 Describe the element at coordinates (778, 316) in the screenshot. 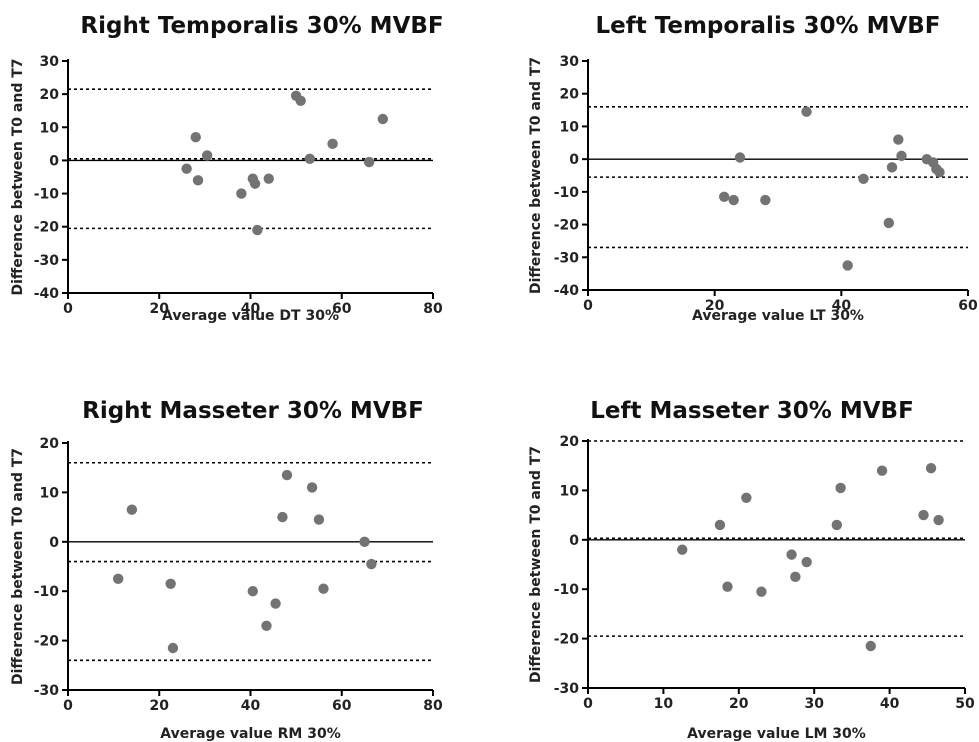

I see `x-axis-label: Average value LT 30%` at that location.